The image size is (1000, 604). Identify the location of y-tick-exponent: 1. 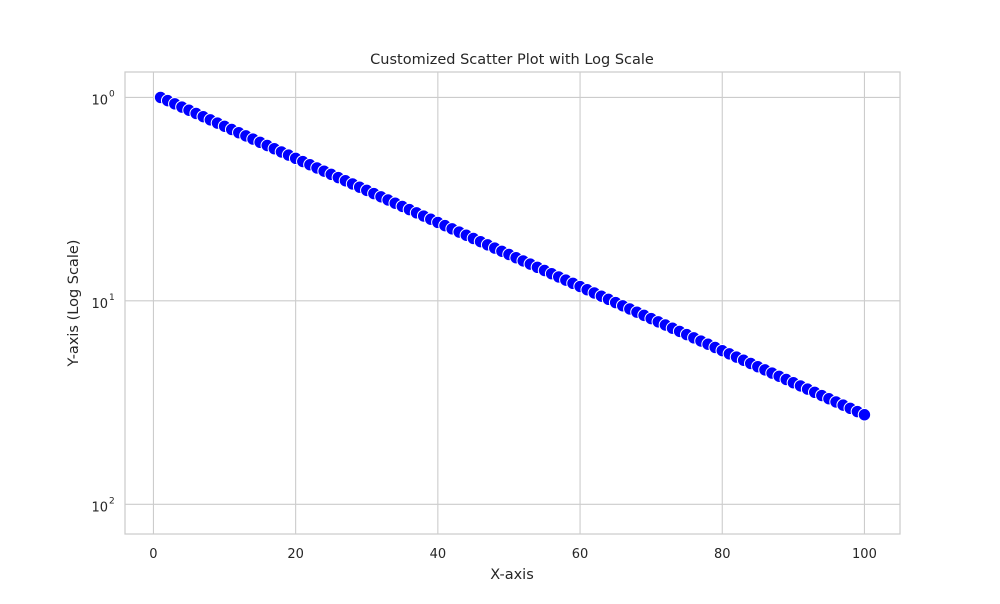
(112, 298).